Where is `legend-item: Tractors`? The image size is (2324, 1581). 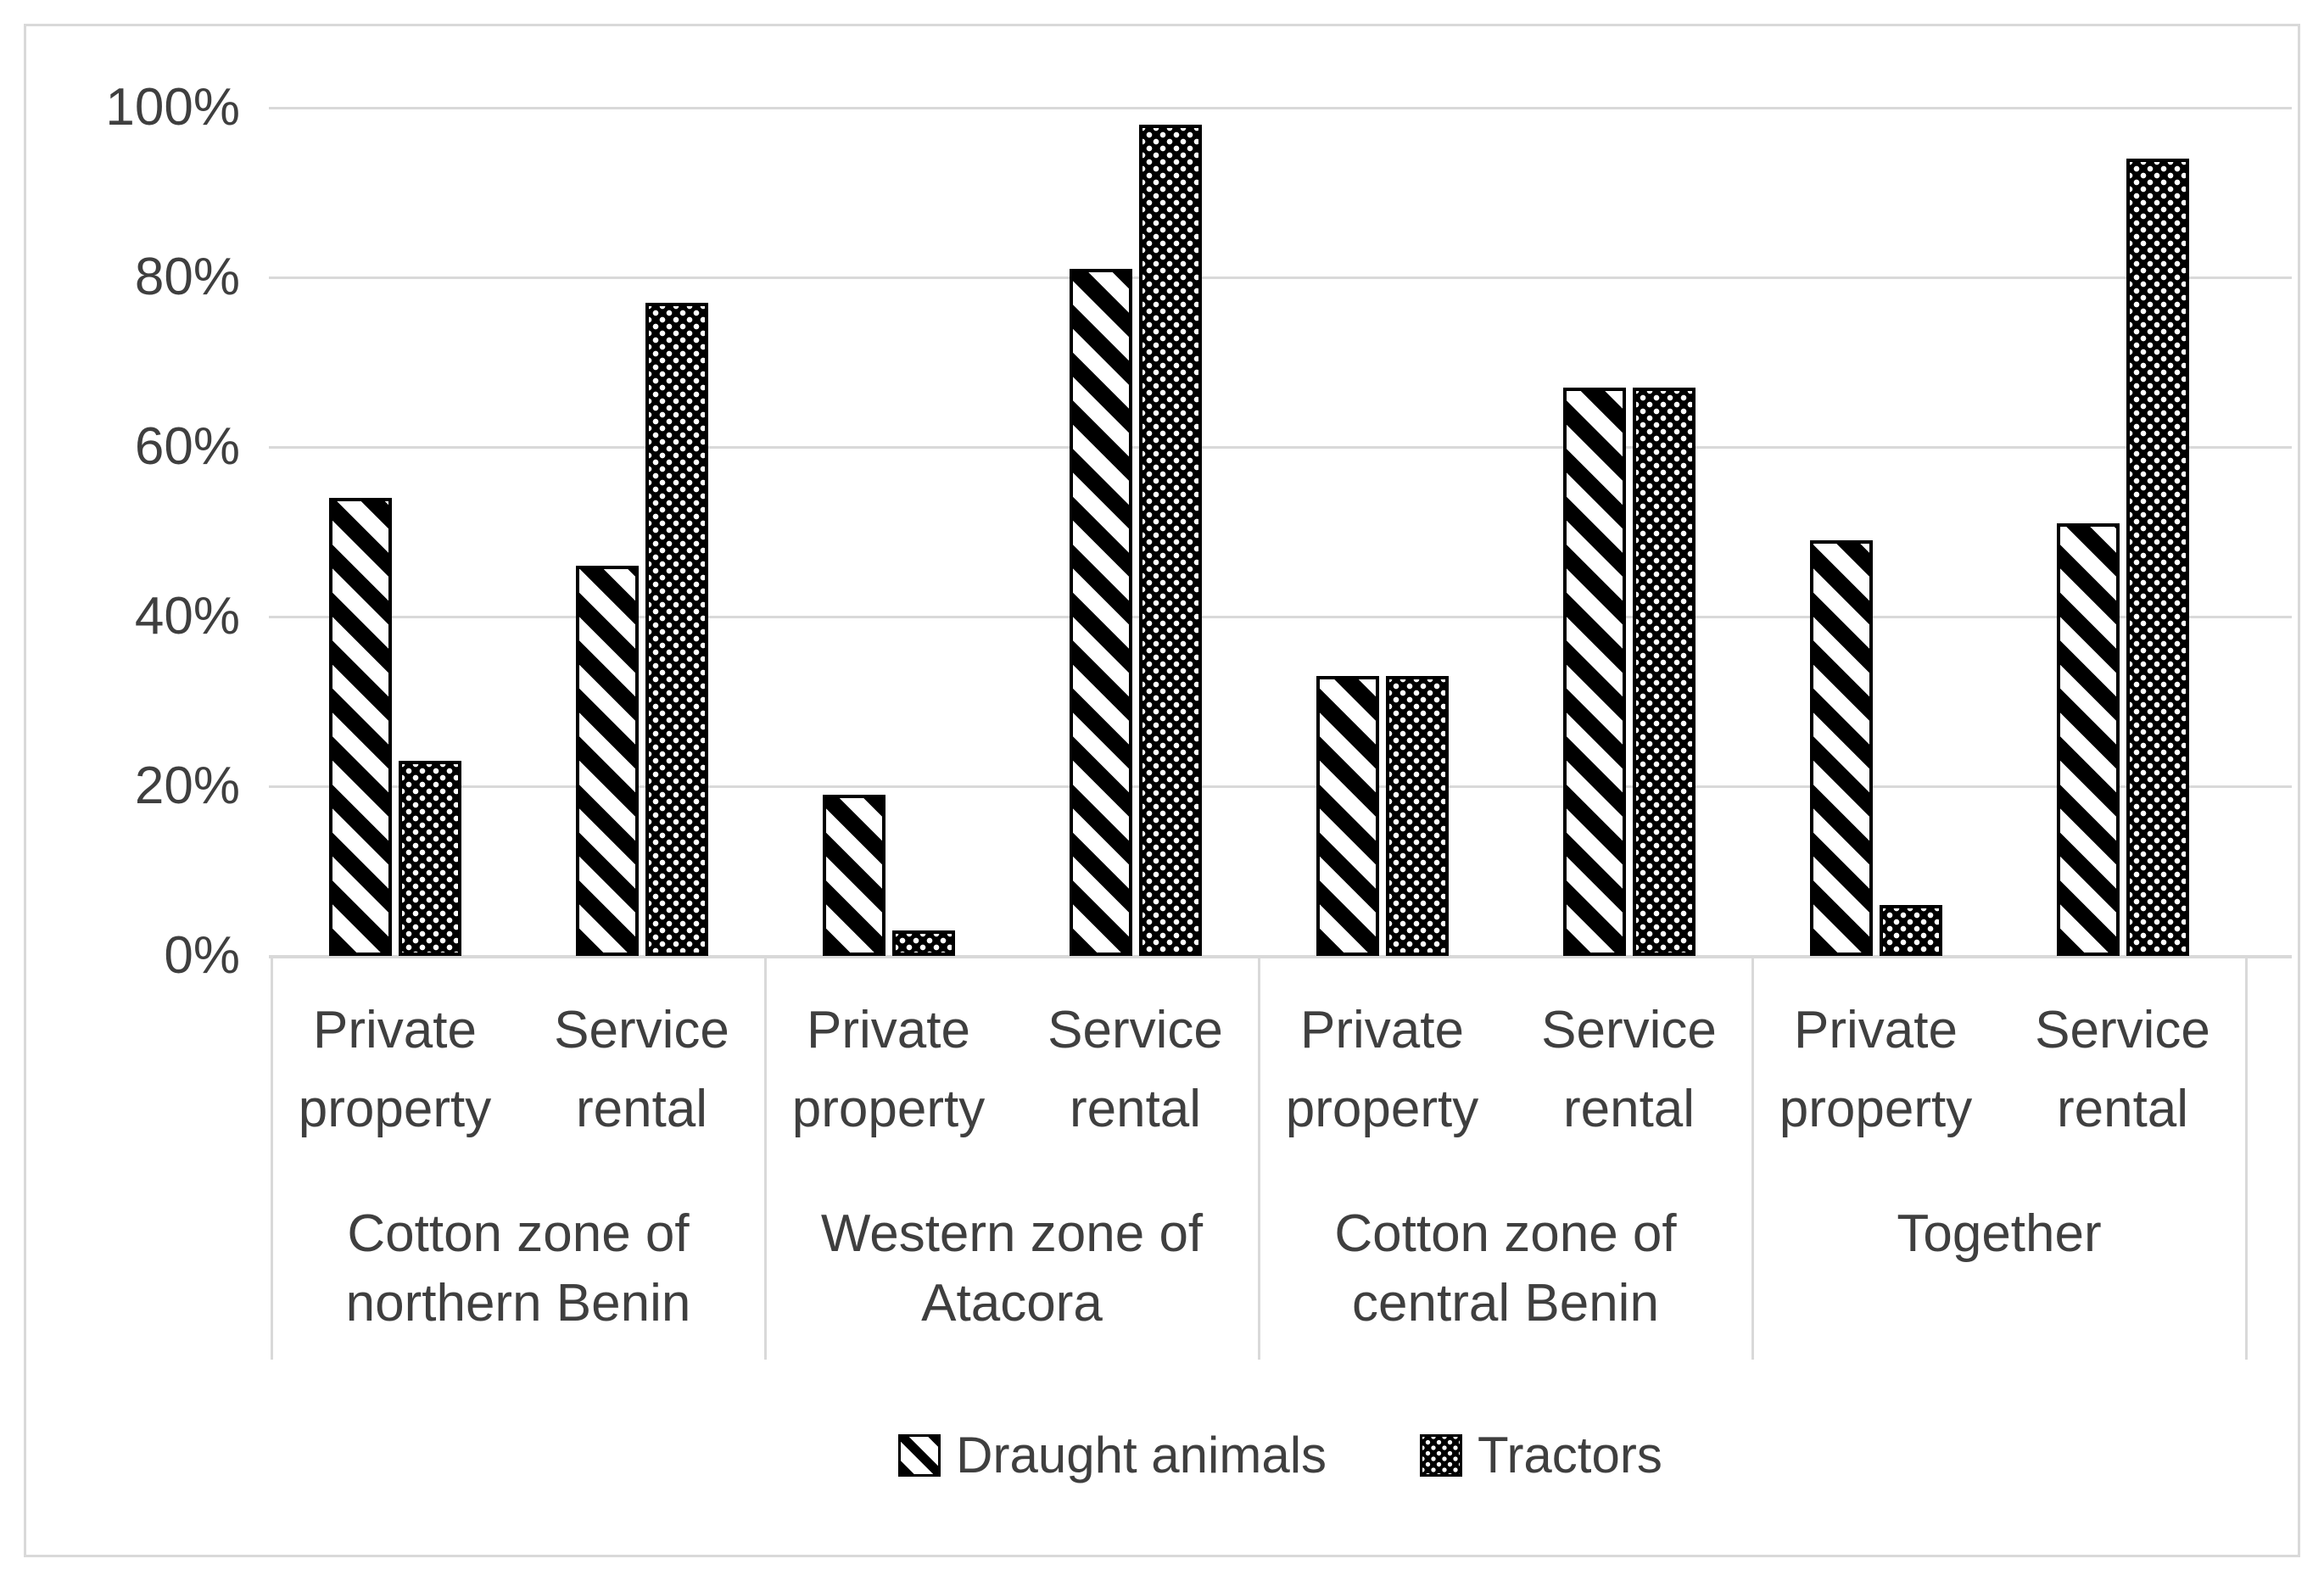
legend-item: Tractors is located at coordinates (1541, 1455).